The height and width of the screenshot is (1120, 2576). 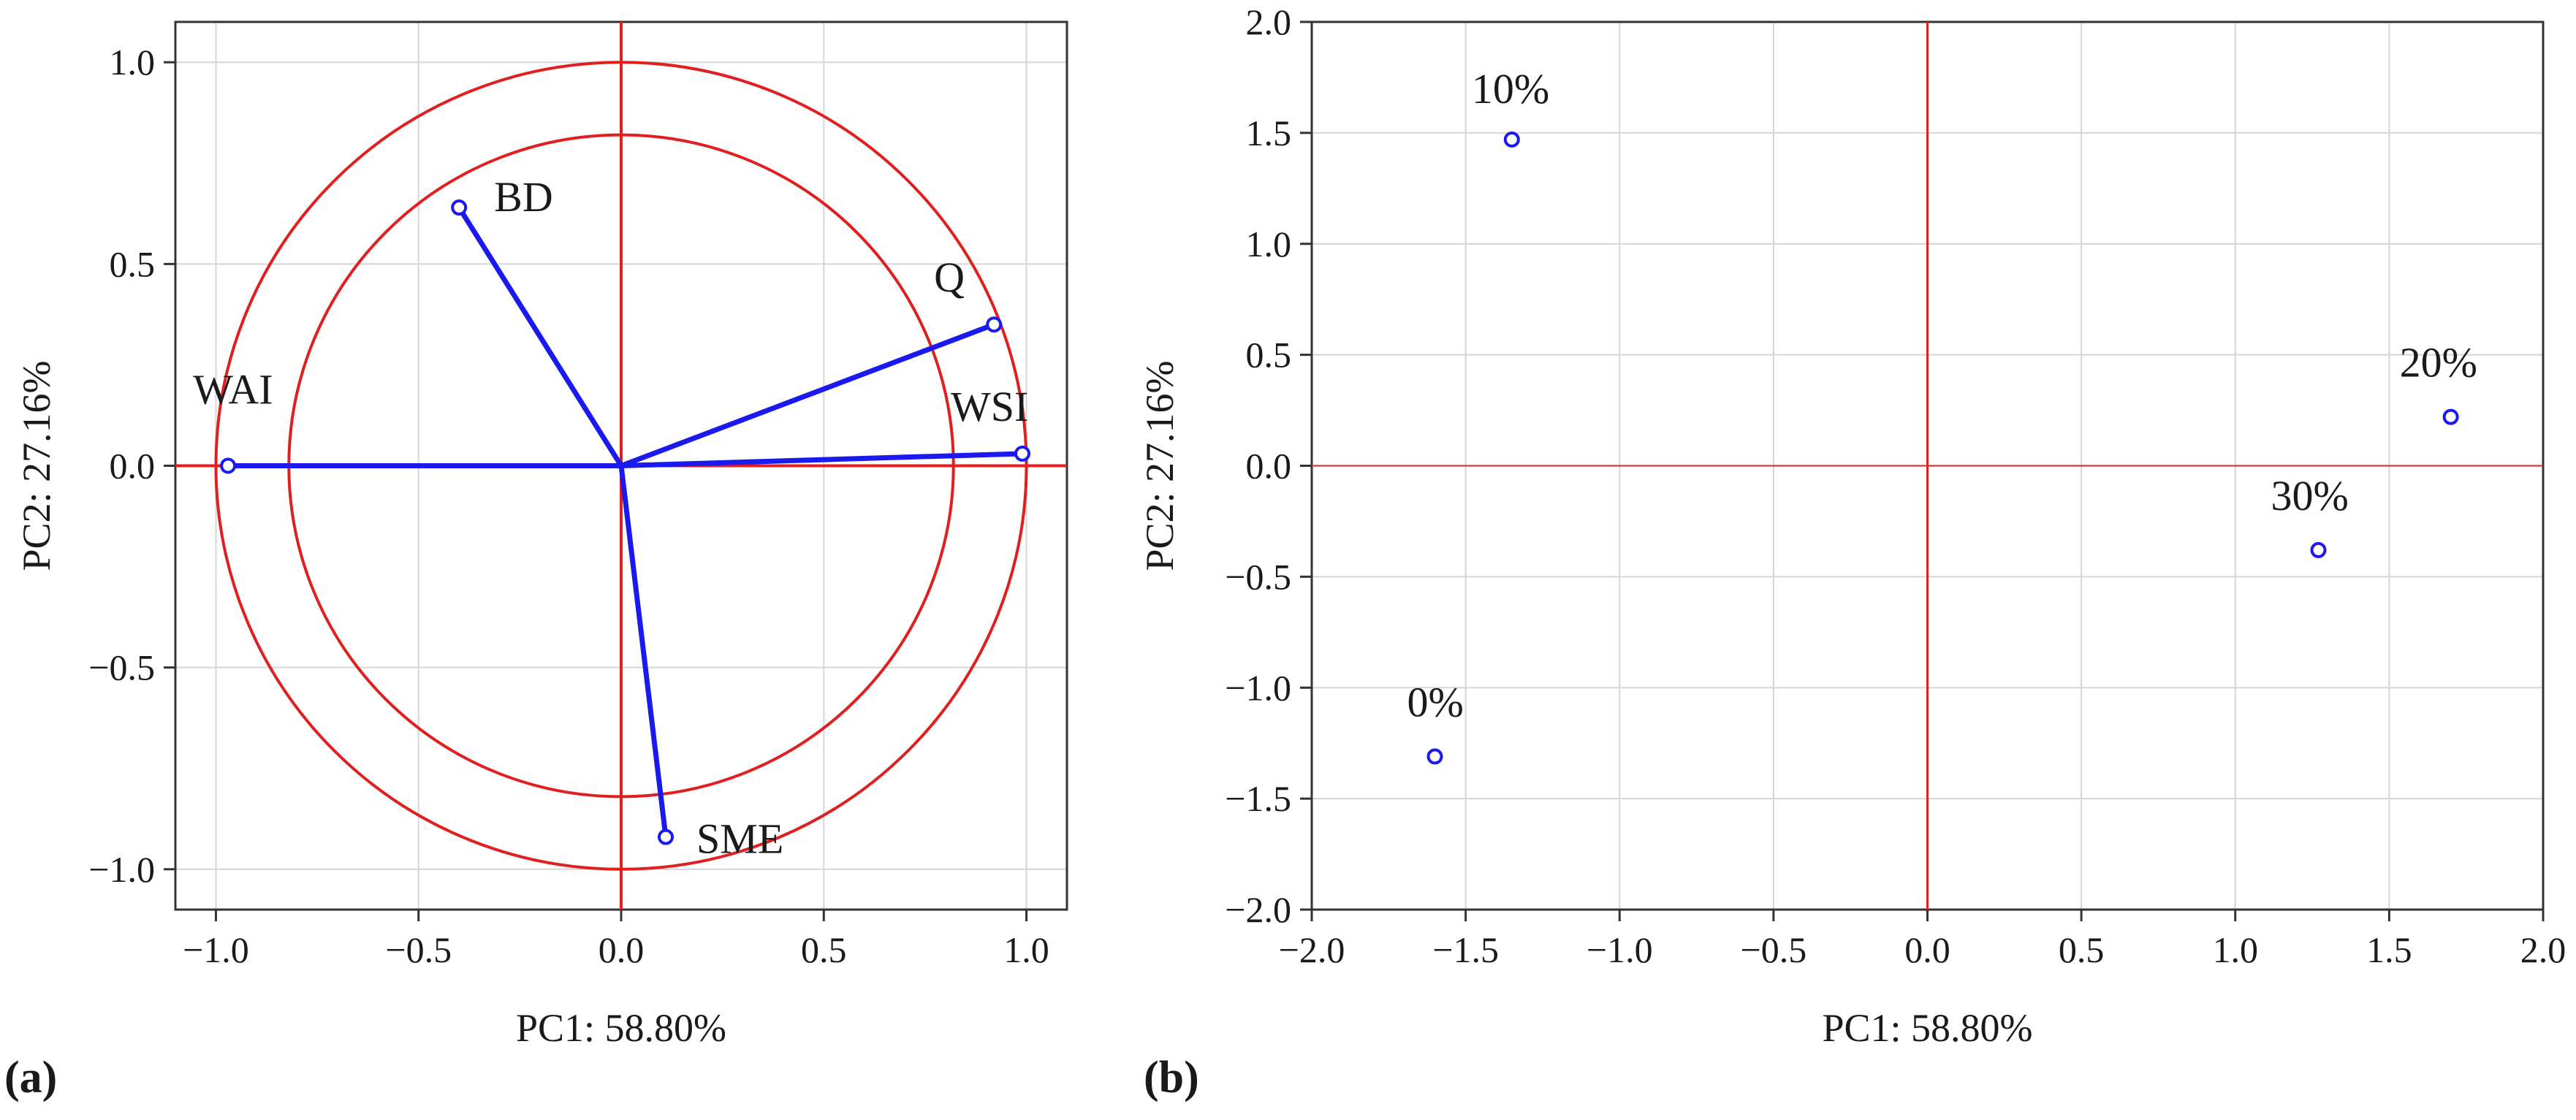 What do you see at coordinates (1510, 89) in the screenshot?
I see `point-label-10pct: 10%` at bounding box center [1510, 89].